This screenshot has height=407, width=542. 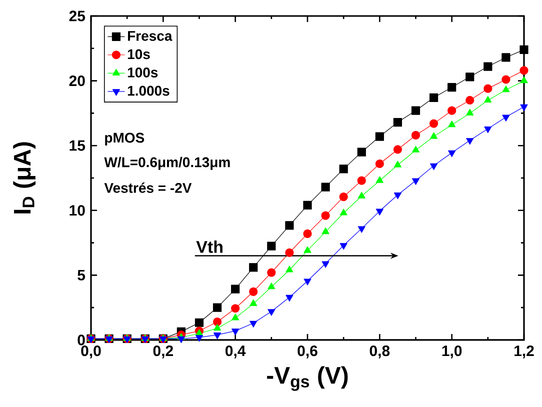 What do you see at coordinates (380, 352) in the screenshot?
I see `x-tick-label: 0,8` at bounding box center [380, 352].